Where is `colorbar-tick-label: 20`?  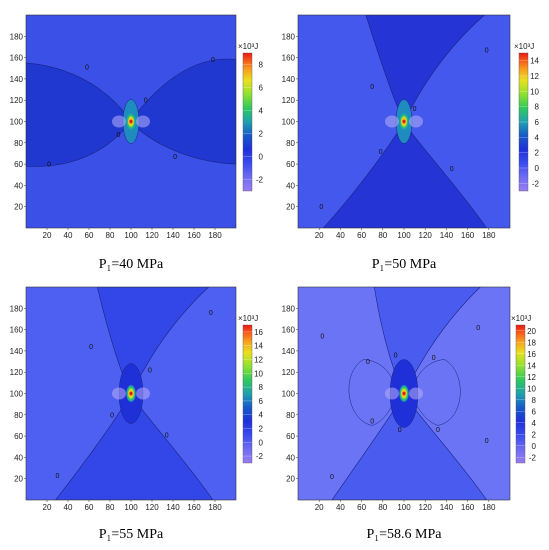
colorbar-tick-label: 20 is located at coordinates (531, 331).